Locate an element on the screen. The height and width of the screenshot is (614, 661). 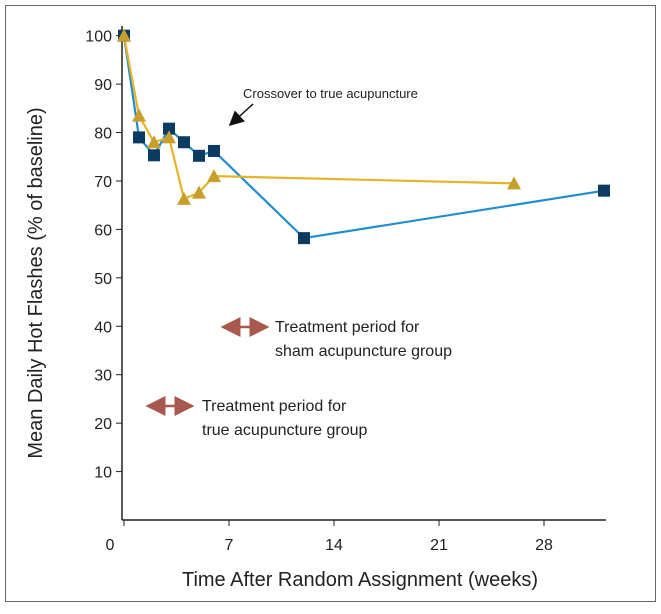
annotation: true acupuncture group is located at coordinates (285, 430).